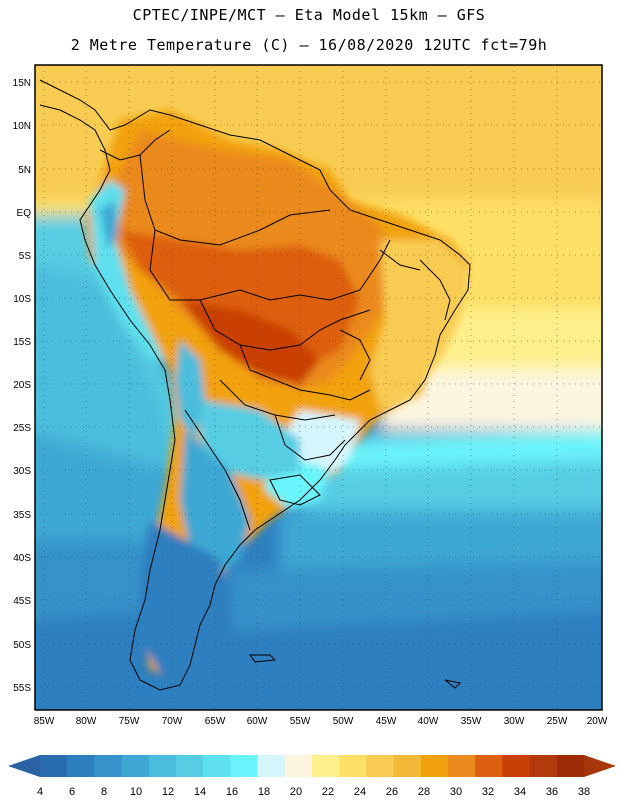 The height and width of the screenshot is (800, 618). I want to click on lat-label: 40S, so click(22, 558).